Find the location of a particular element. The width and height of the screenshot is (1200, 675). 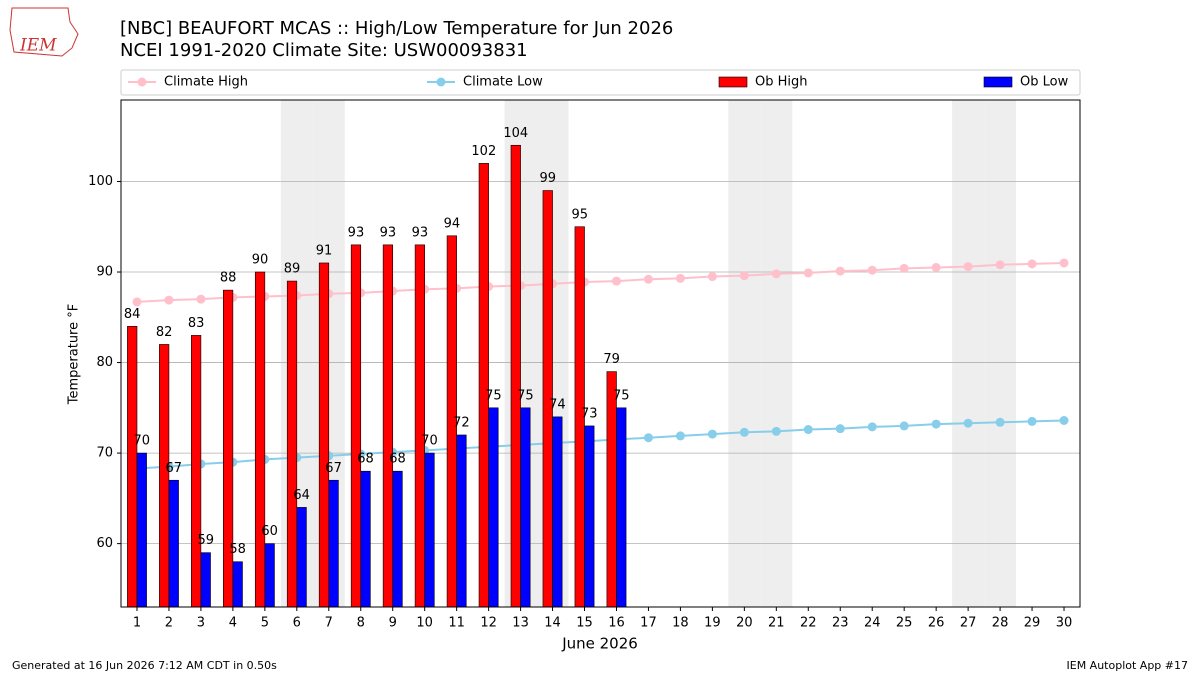

y-tick-label: 70 is located at coordinates (104, 453).